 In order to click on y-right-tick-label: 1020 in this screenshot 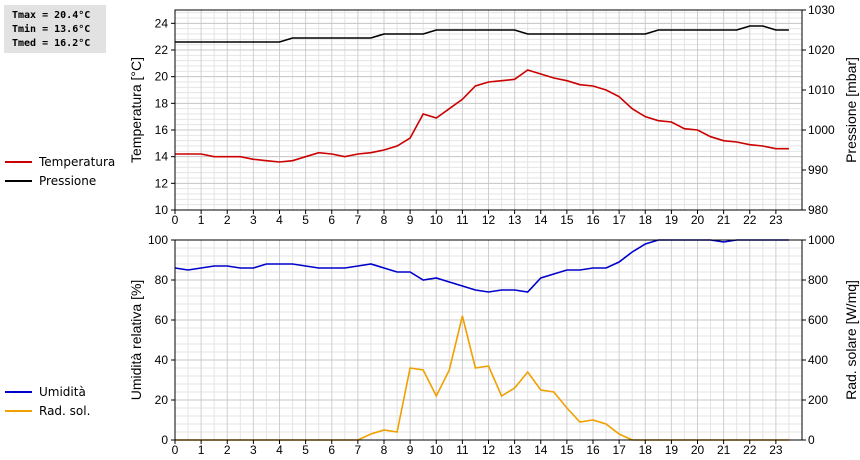, I will do `click(821, 50)`.